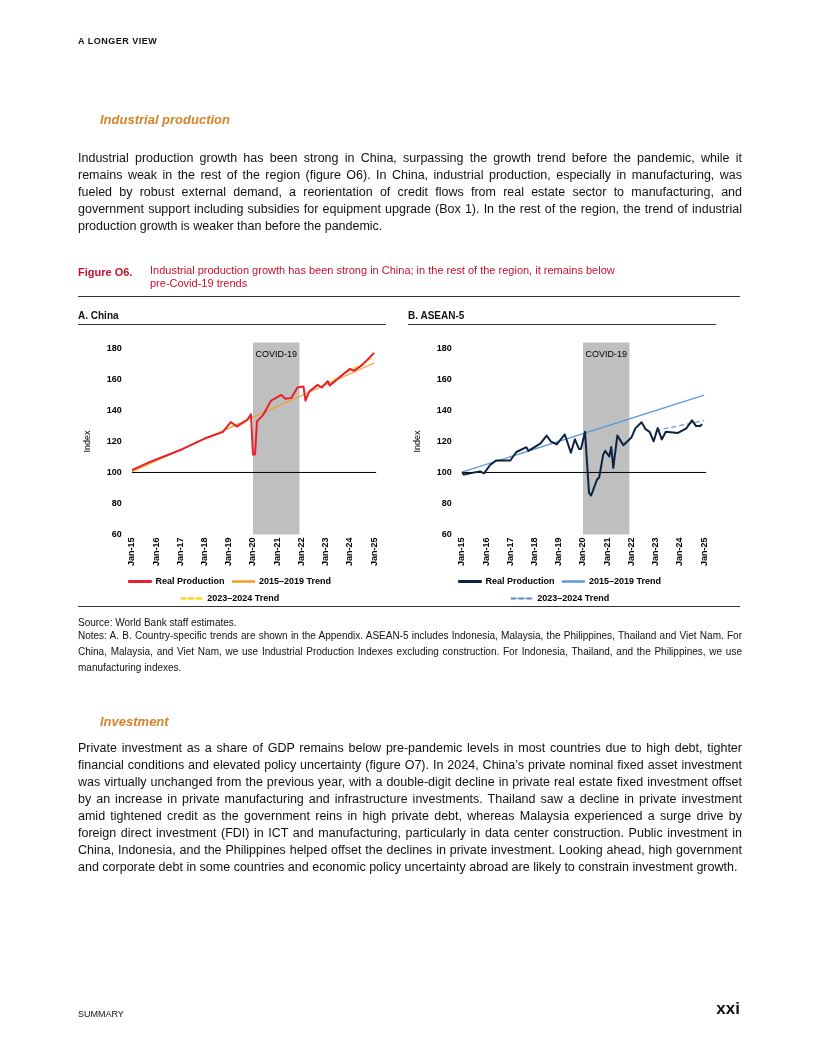  I want to click on text: SUMMARY, so click(101, 1014).